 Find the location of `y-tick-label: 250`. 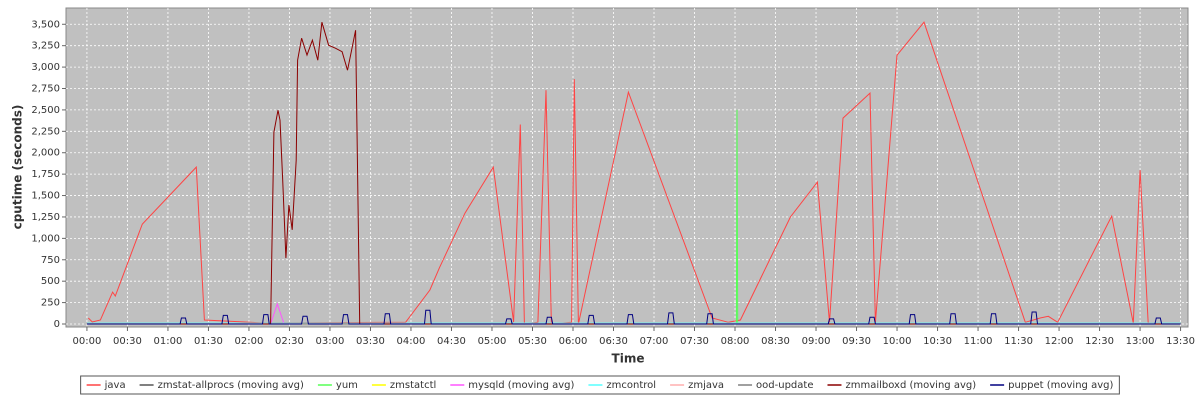

y-tick-label: 250 is located at coordinates (50, 303).